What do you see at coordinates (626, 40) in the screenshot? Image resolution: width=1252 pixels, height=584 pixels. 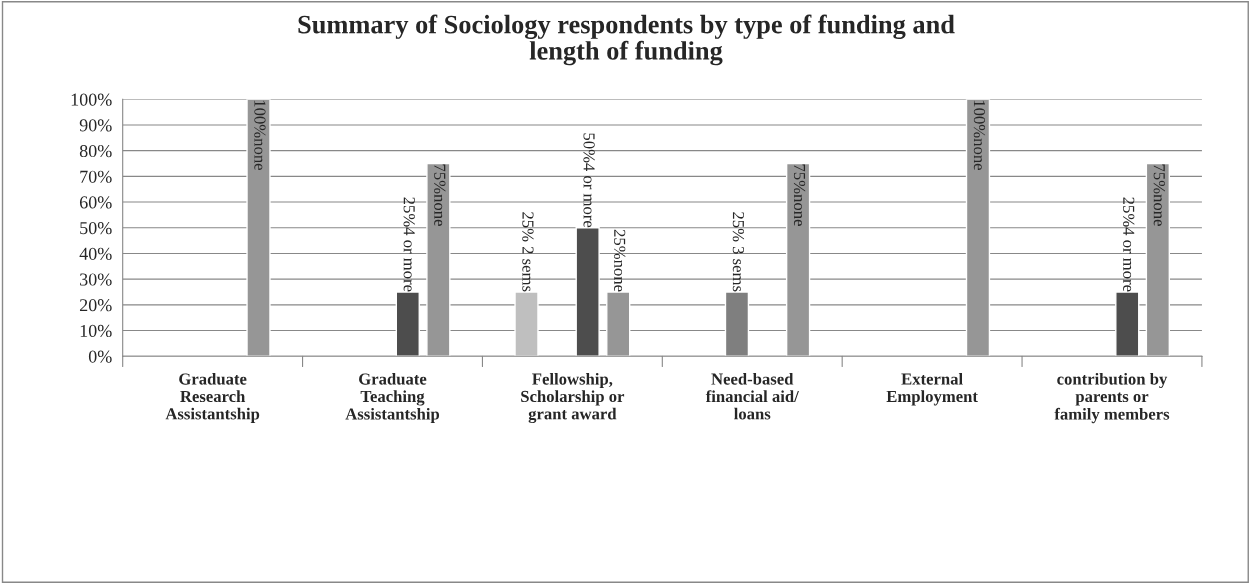 I see `chart-title: Summary of Sociology respondents by type of funding and length of funding` at bounding box center [626, 40].